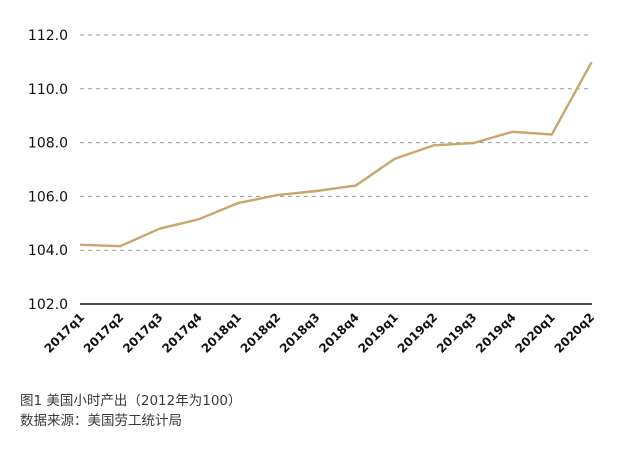 The image size is (632, 450). I want to click on data-point-2018q2, so click(277, 195).